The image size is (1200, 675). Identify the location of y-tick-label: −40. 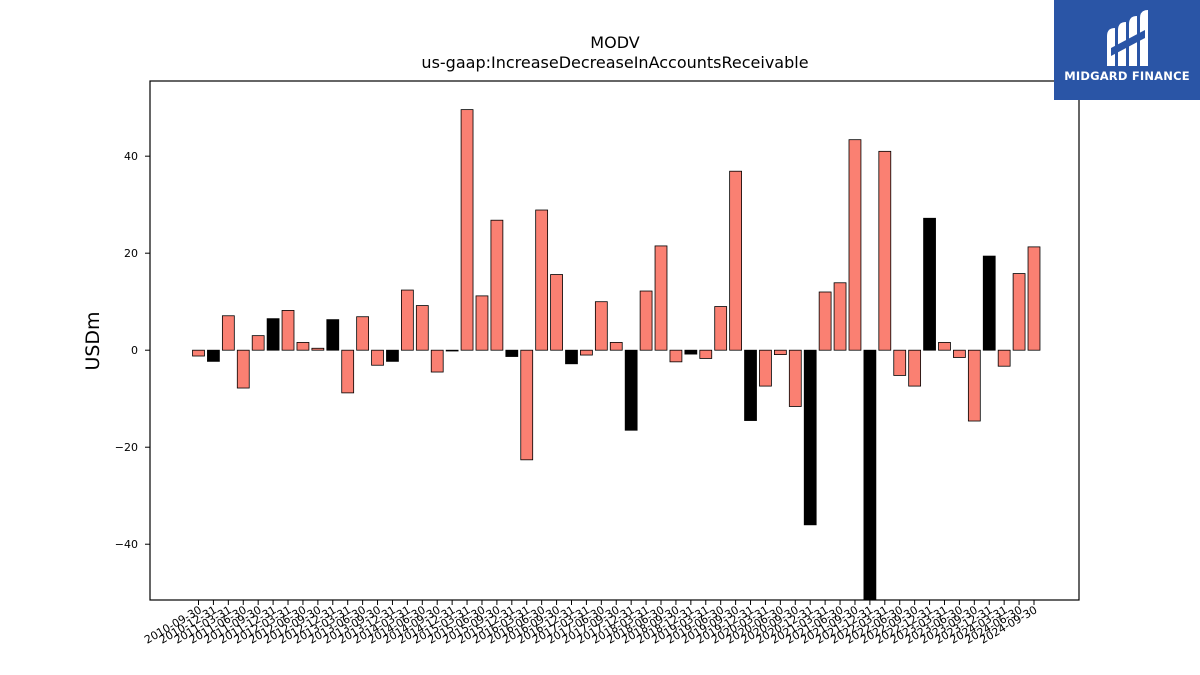
(126, 544).